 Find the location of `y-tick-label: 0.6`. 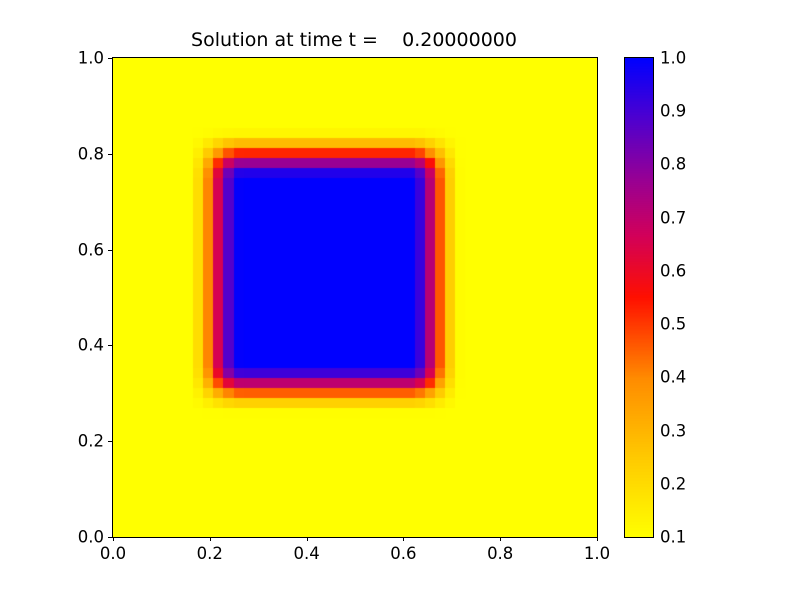

y-tick-label: 0.6 is located at coordinates (90, 250).